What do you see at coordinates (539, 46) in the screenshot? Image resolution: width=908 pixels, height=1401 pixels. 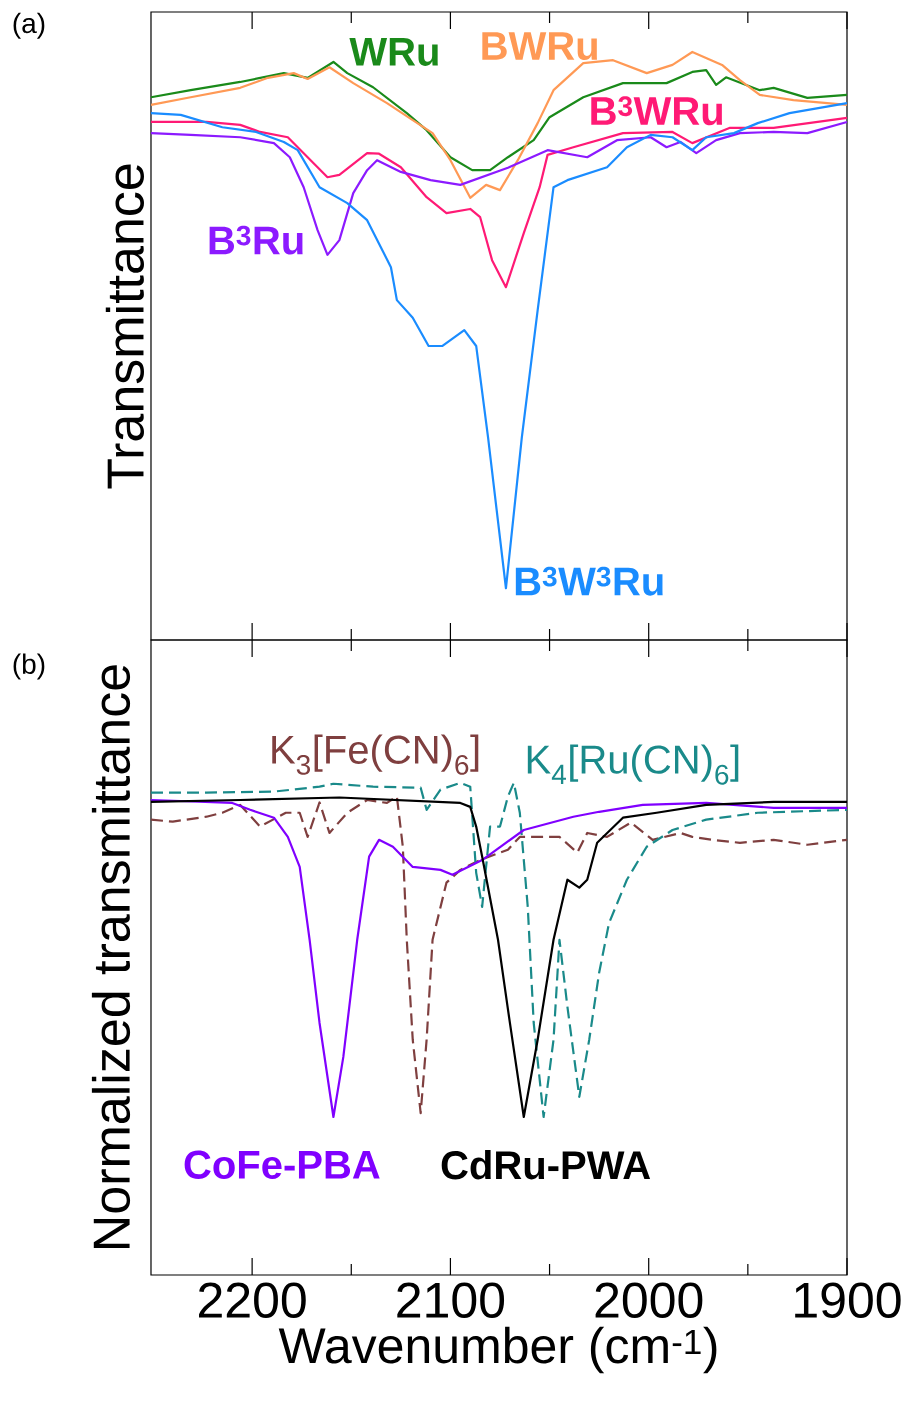 I see `series-label: BWRu` at bounding box center [539, 46].